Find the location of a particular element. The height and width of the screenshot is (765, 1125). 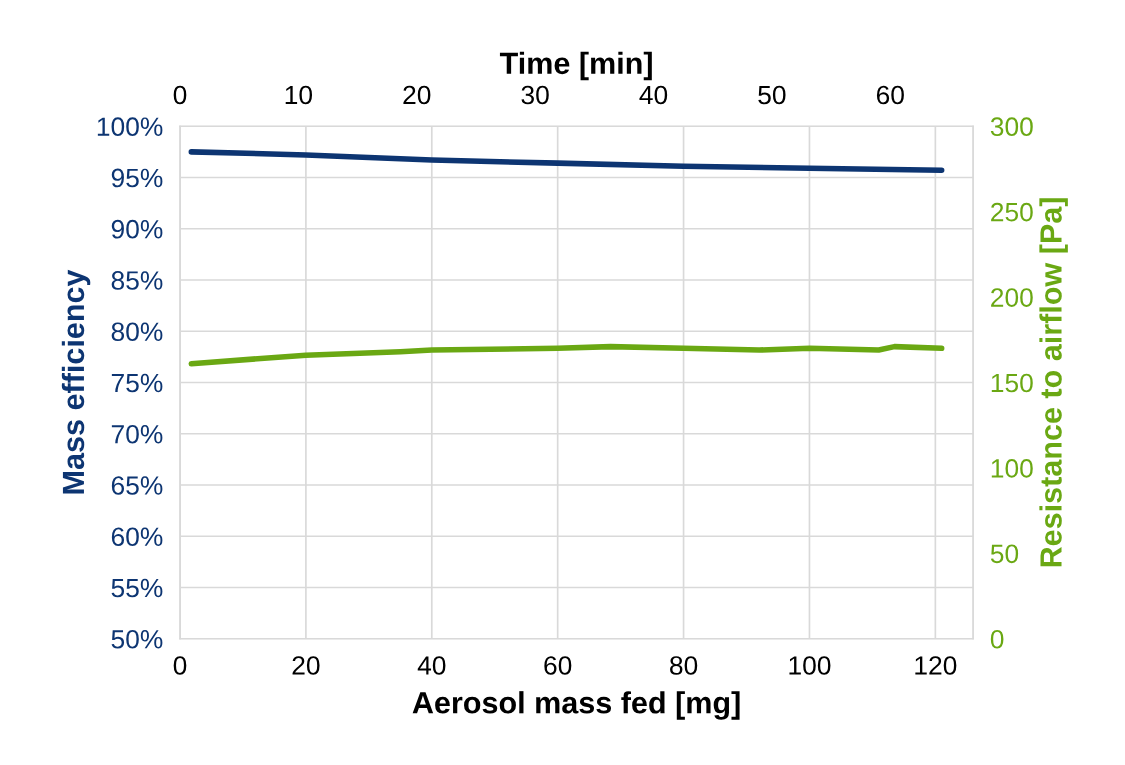

y-tick-label: 65% is located at coordinates (137, 485).